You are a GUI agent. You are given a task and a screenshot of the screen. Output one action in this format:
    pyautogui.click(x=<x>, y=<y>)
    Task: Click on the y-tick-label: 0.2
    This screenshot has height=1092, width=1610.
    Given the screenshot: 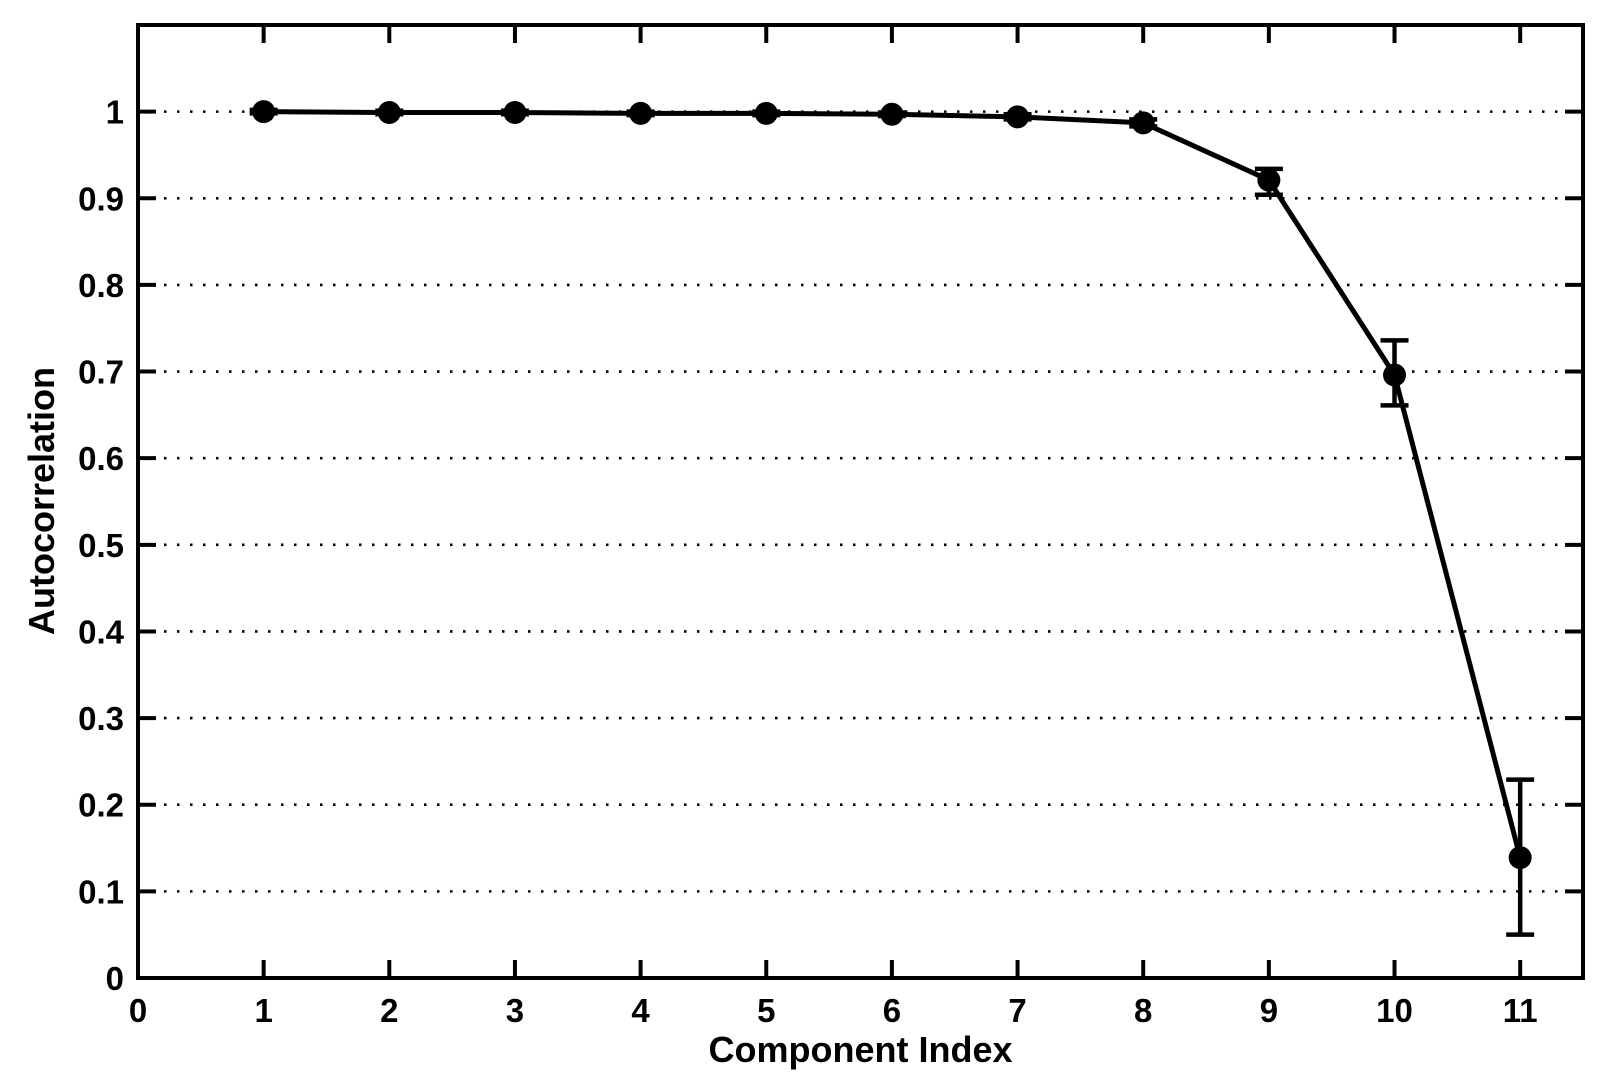 What is the action you would take?
    pyautogui.click(x=101, y=805)
    